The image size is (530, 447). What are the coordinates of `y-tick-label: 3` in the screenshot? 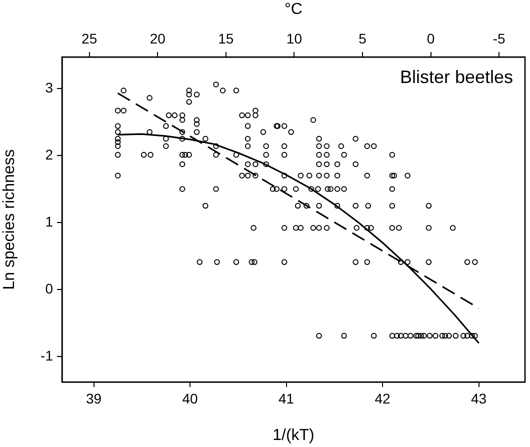 It's located at (49, 87).